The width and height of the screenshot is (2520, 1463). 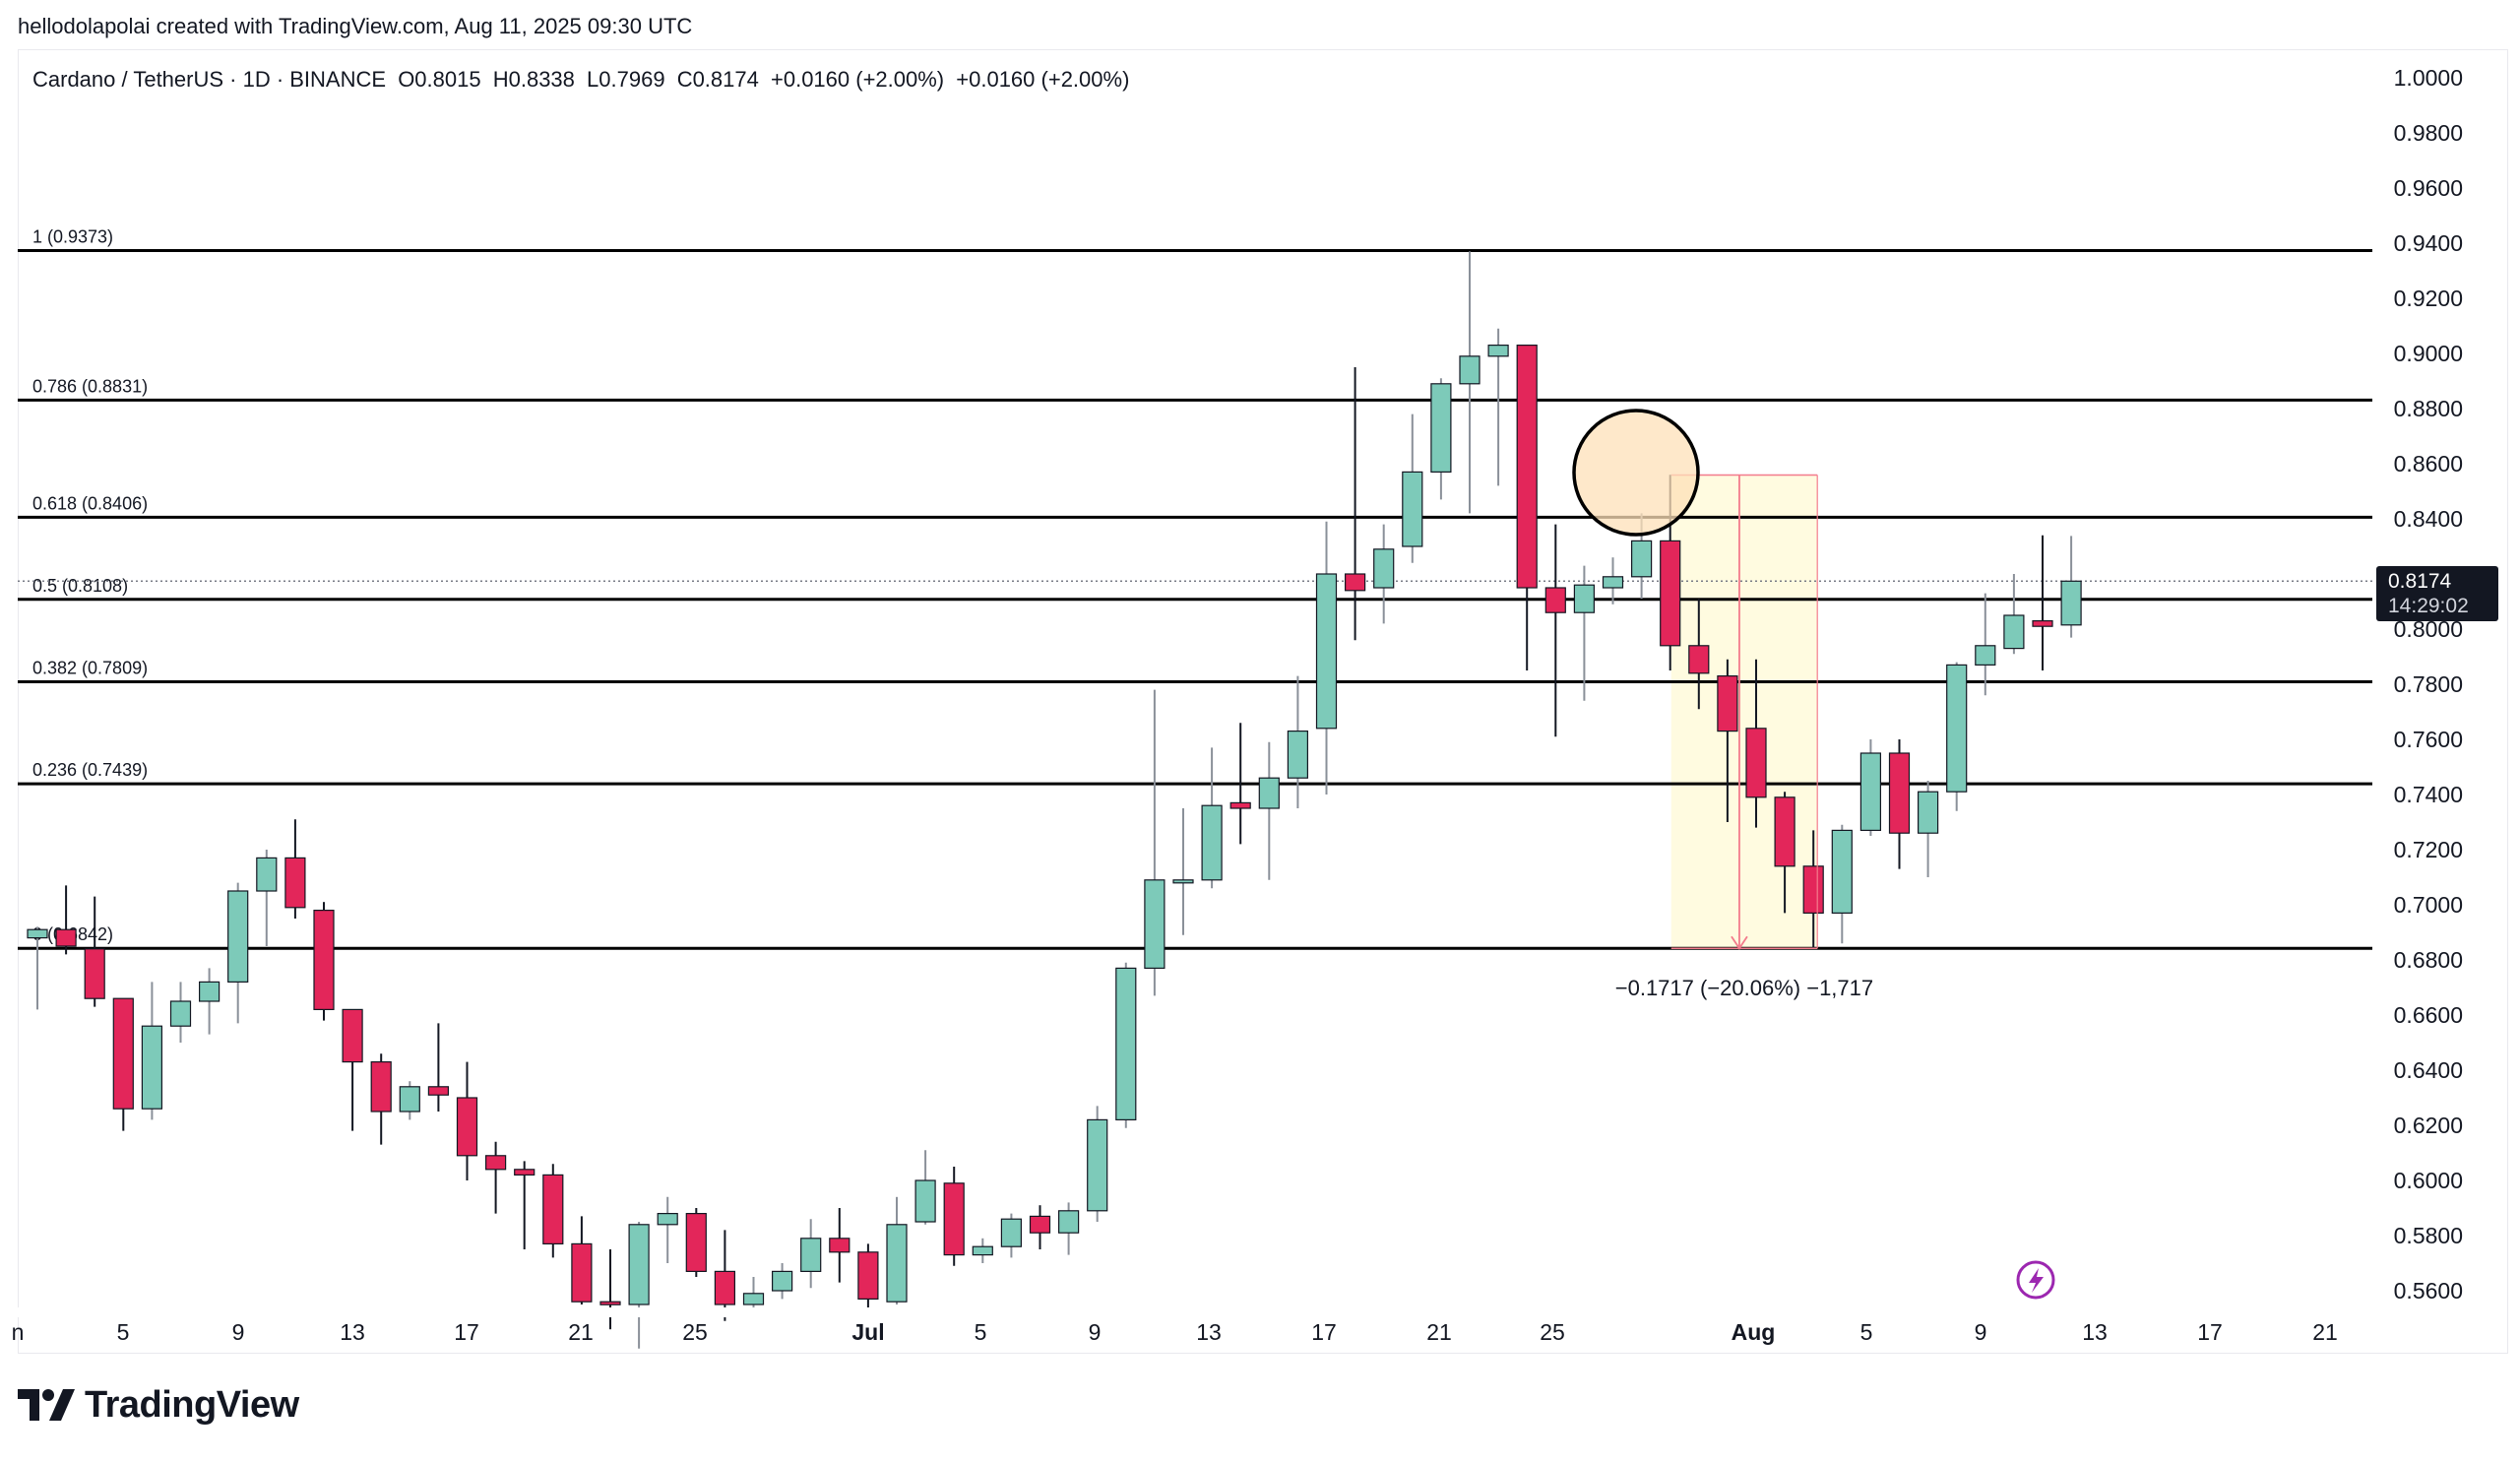 What do you see at coordinates (867, 1332) in the screenshot?
I see `time-axis-label: Jul` at bounding box center [867, 1332].